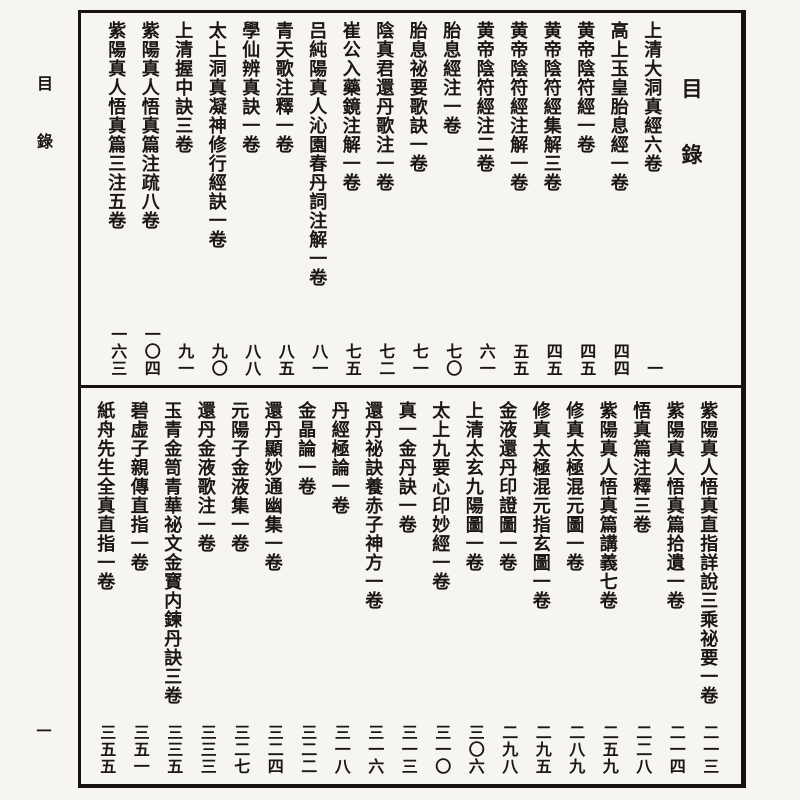 Image resolution: width=800 pixels, height=800 pixels. I want to click on toc-entry: 紫陽真人悟真篇講義七卷二五九, so click(608, 588).